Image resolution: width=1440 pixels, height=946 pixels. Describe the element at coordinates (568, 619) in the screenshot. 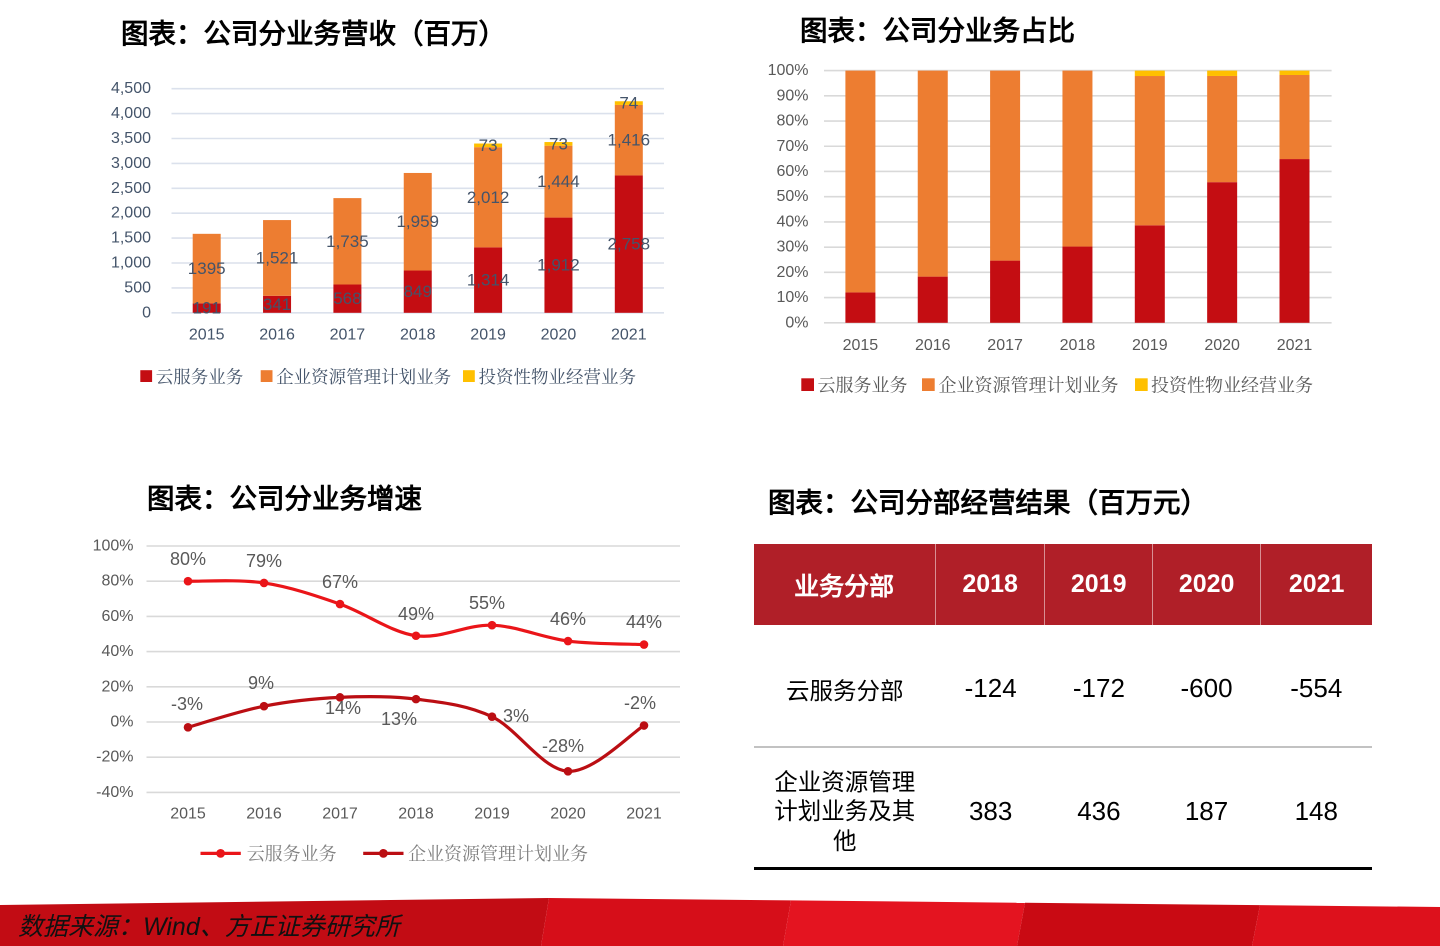

I see `svg-text: 46%` at that location.